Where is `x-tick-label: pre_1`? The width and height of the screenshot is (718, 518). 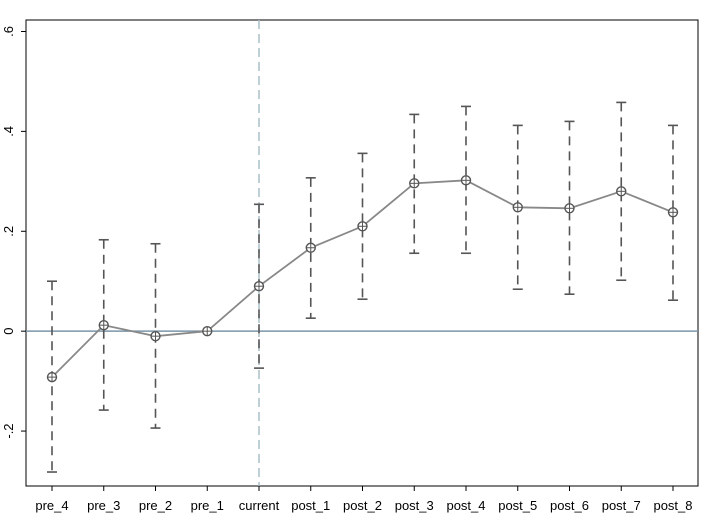 x-tick-label: pre_1 is located at coordinates (207, 505).